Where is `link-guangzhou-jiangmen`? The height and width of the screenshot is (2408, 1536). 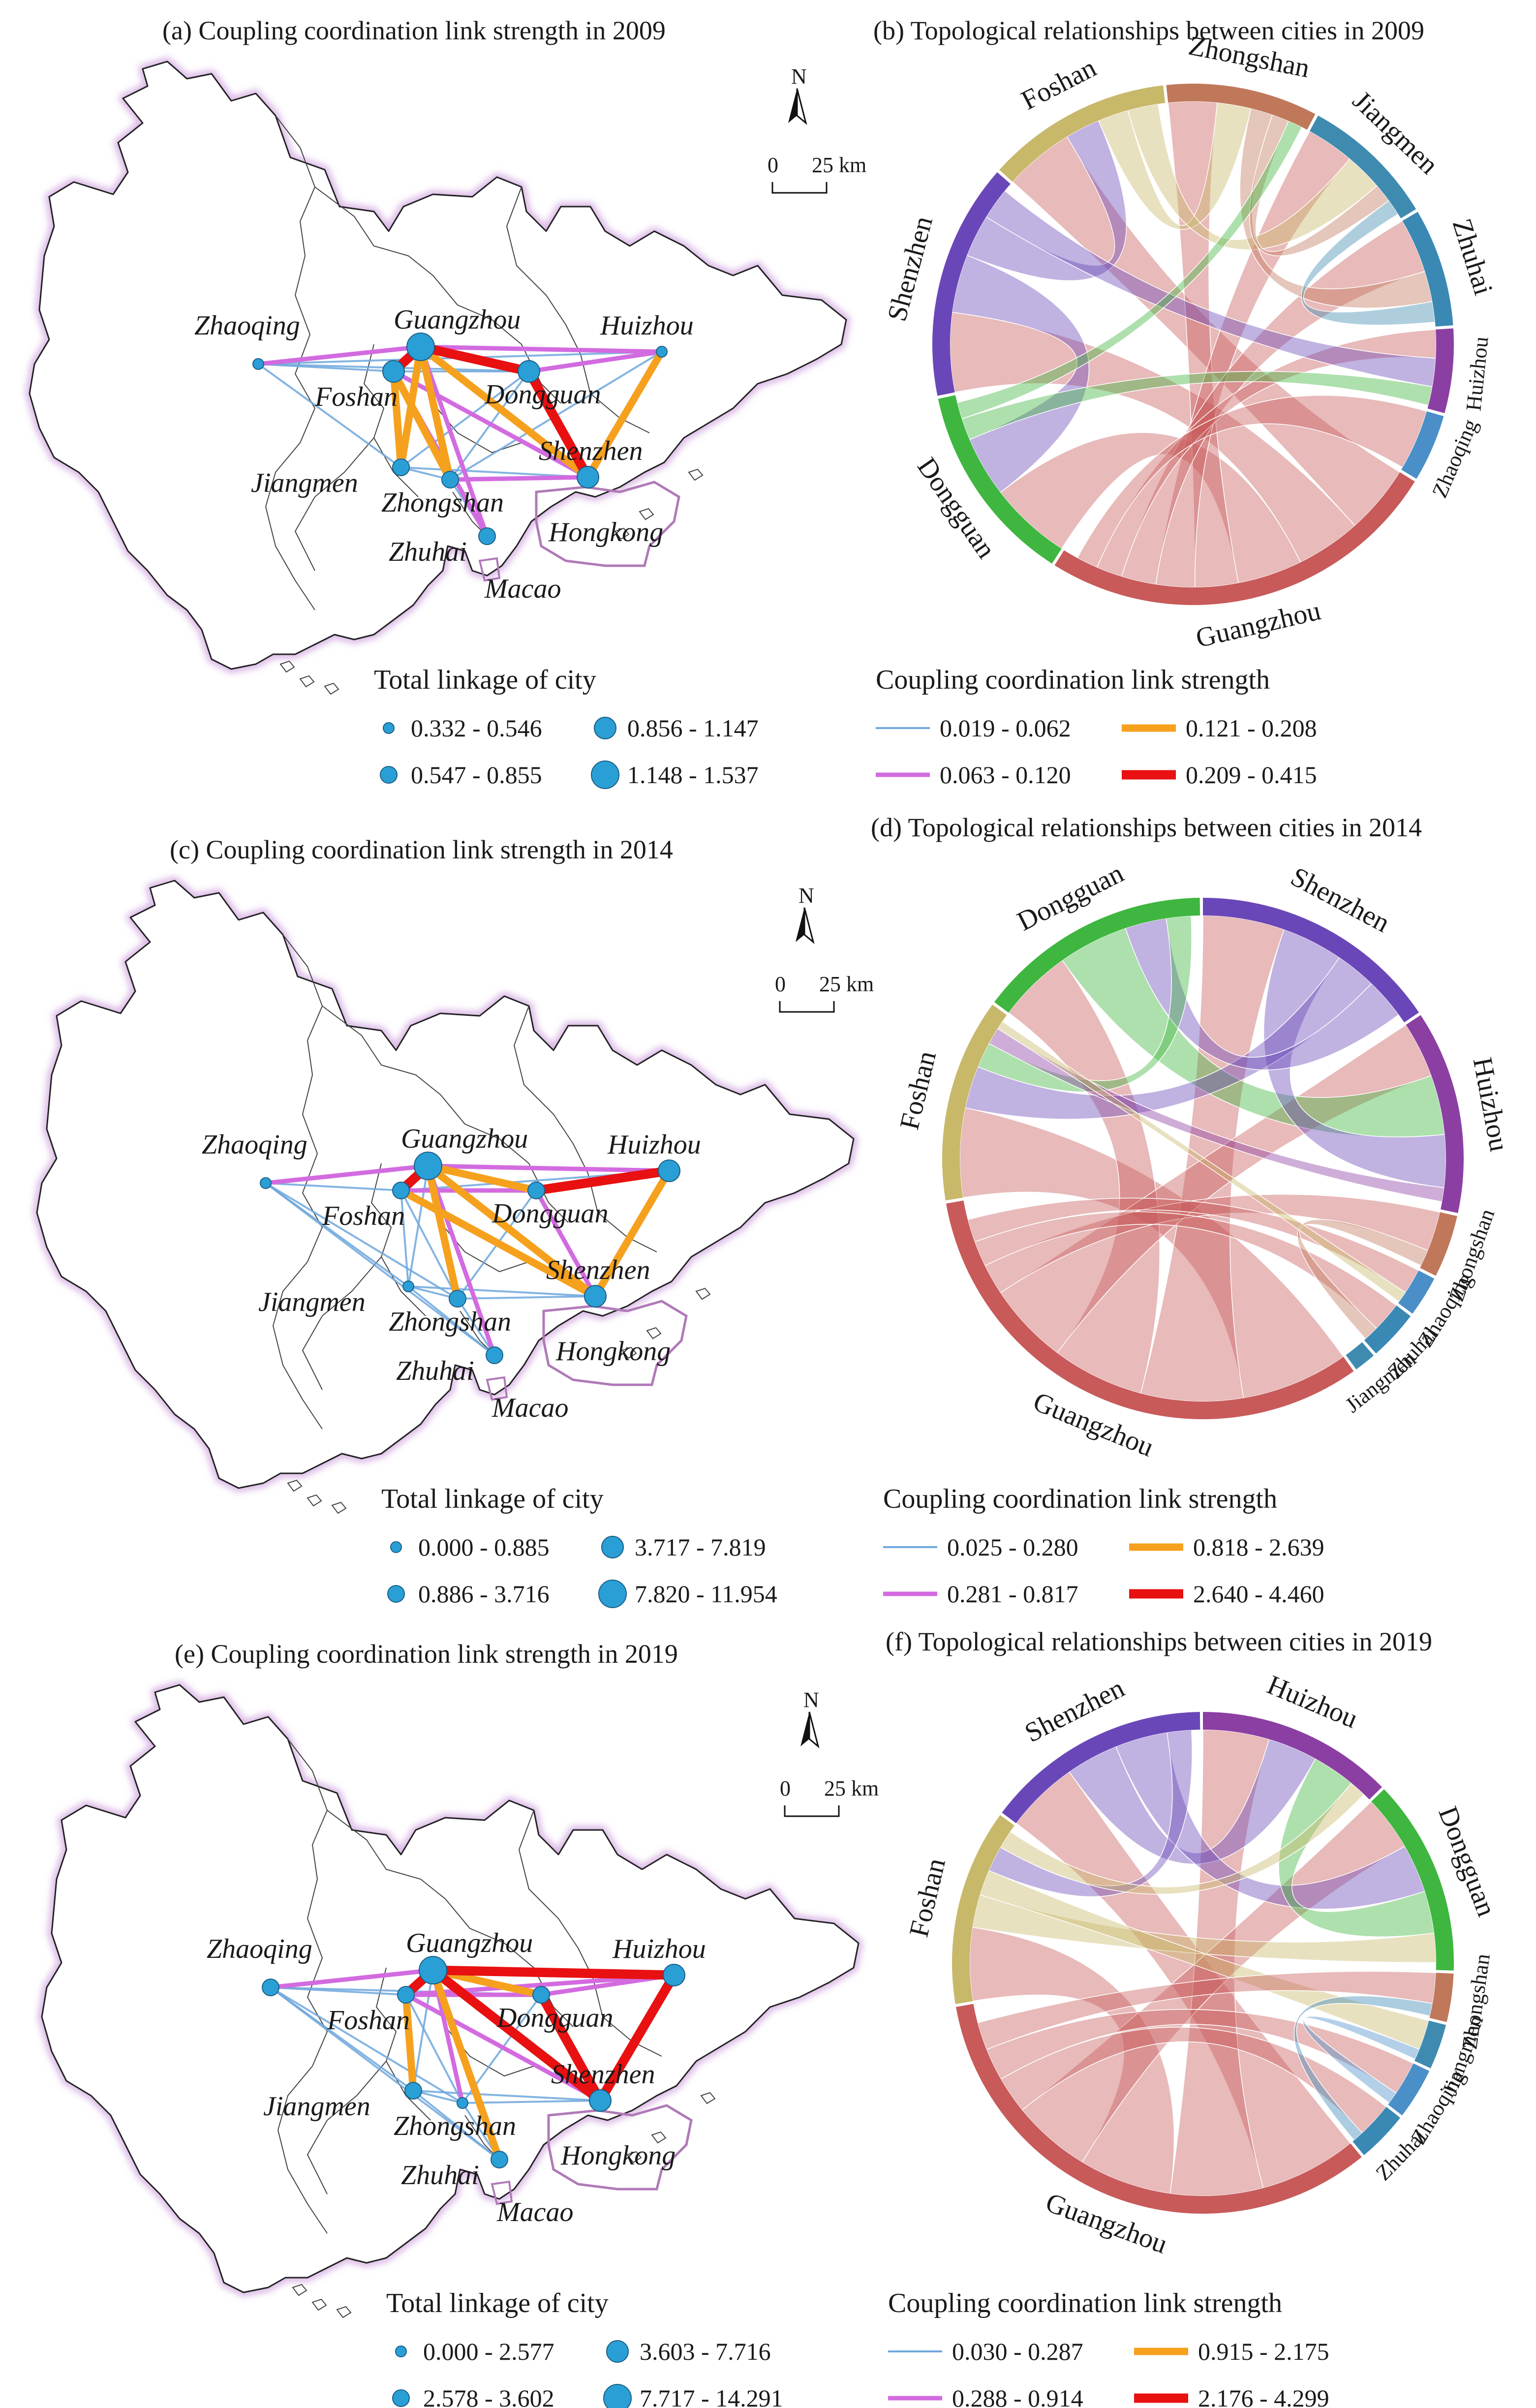
link-guangzhou-jiangmen is located at coordinates (418, 1226).